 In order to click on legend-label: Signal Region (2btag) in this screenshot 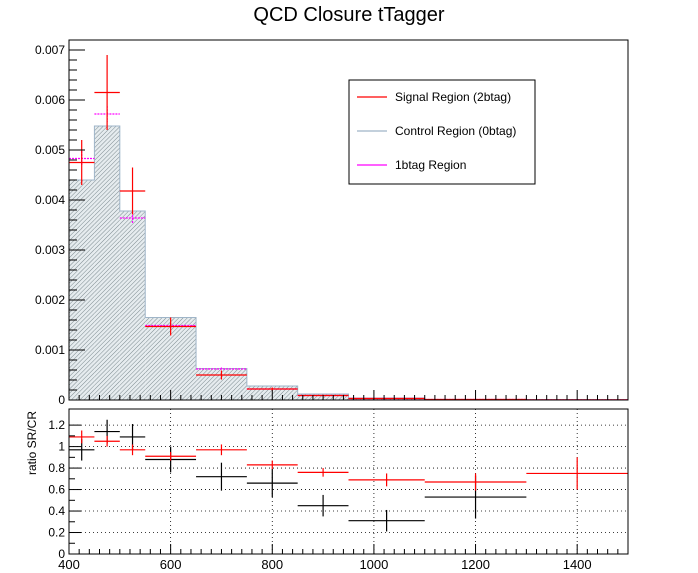, I will do `click(453, 97)`.